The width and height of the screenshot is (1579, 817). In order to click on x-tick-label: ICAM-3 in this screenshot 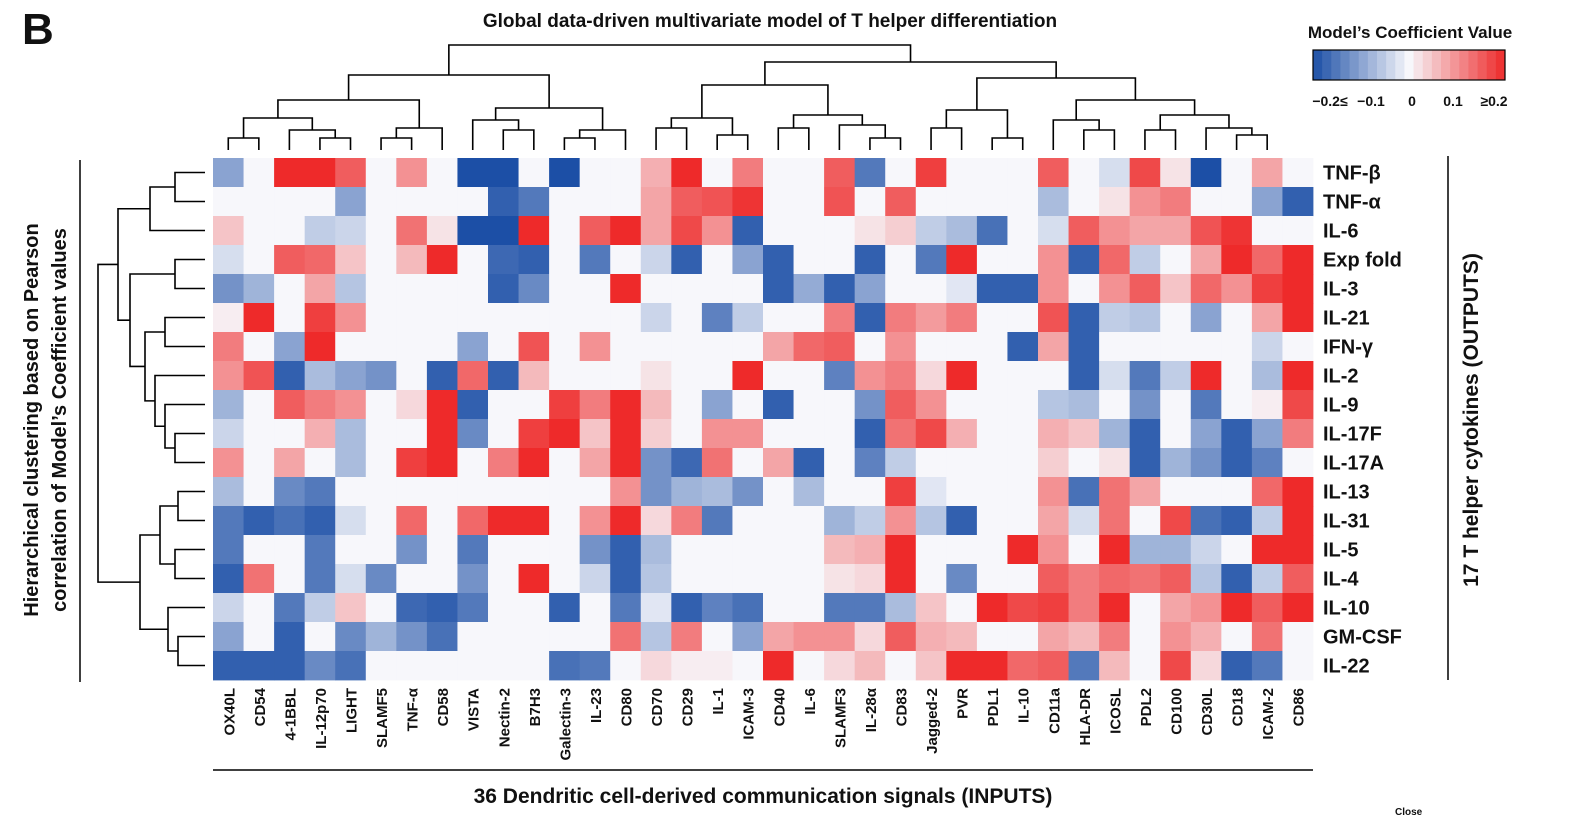, I will do `click(749, 714)`.